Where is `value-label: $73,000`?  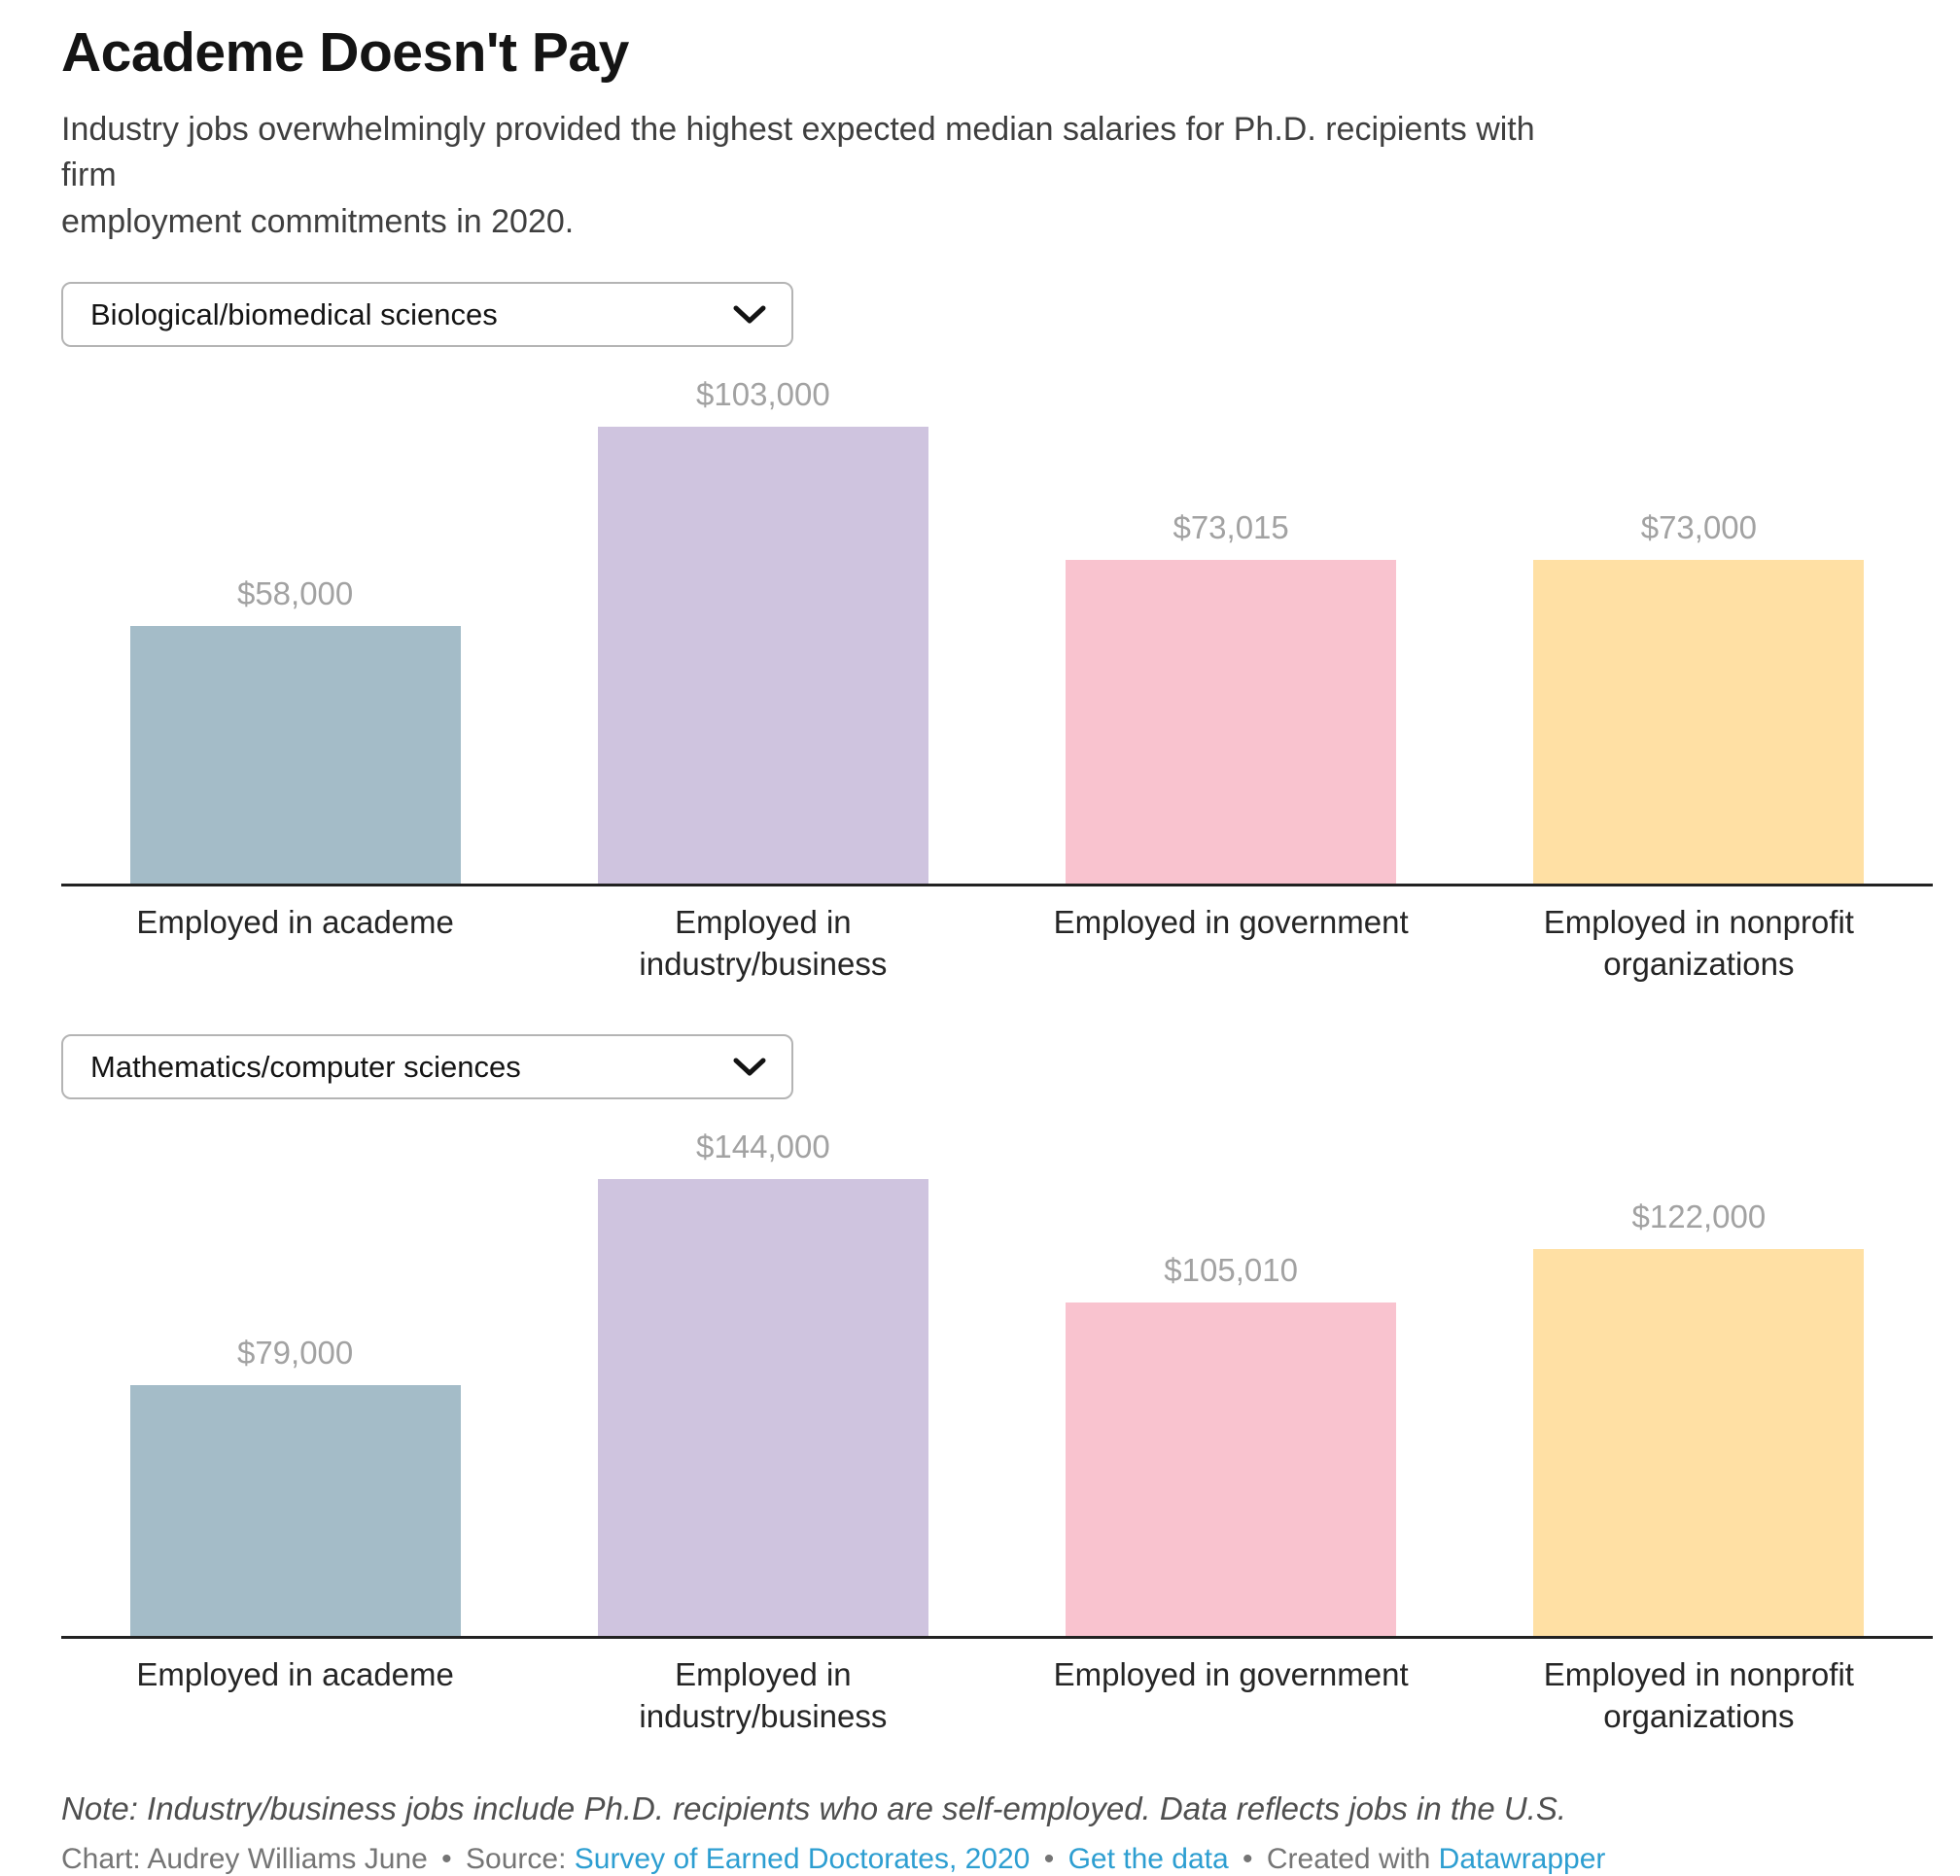
value-label: $73,000 is located at coordinates (1699, 527).